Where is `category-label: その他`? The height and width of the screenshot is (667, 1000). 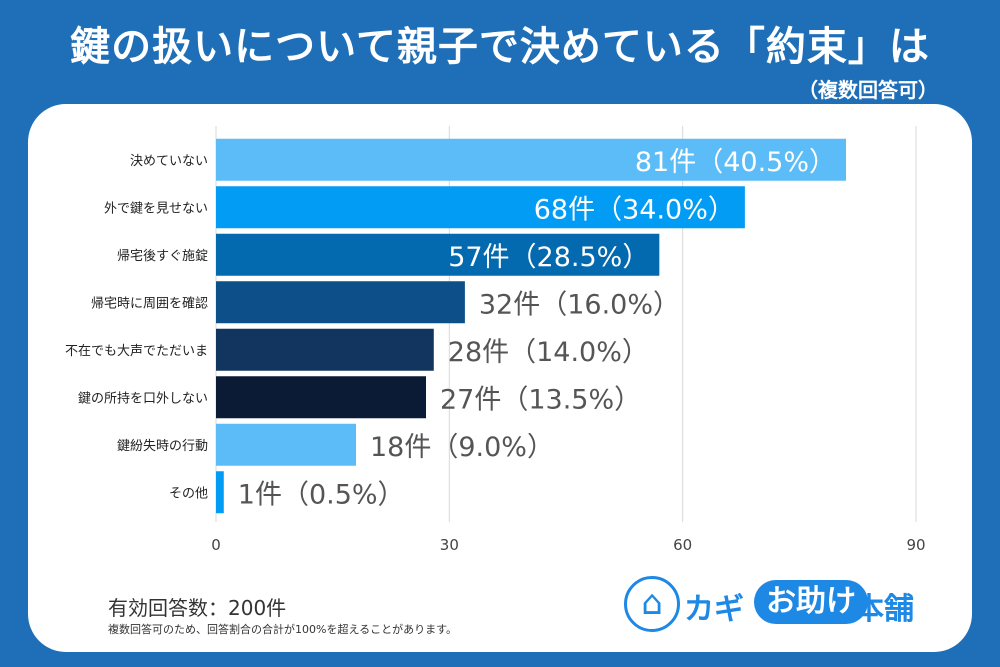
category-label: その他 is located at coordinates (188, 493).